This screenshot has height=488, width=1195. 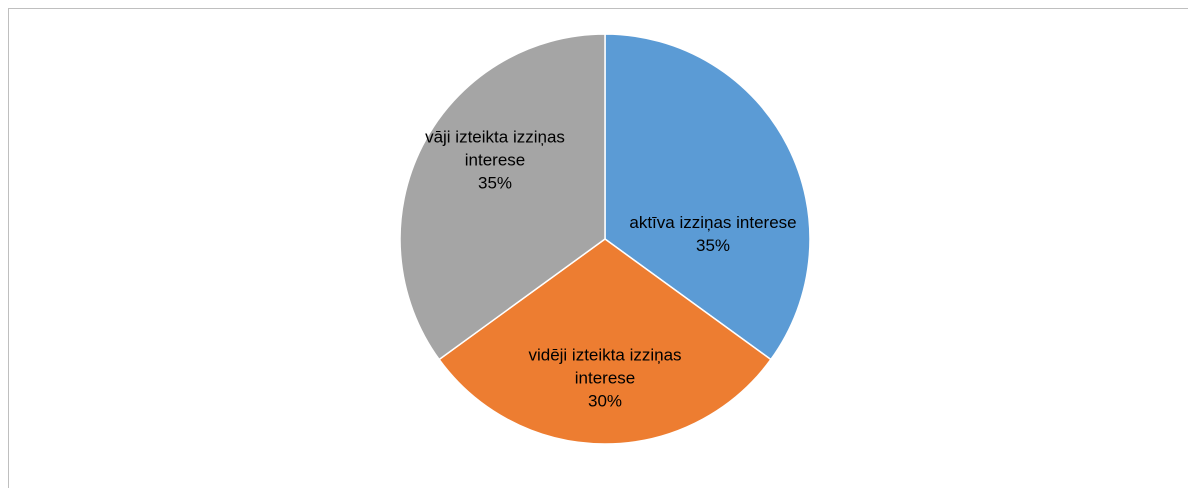 I want to click on slice-label: vidēji izteikta izziņas interese 30%, so click(x=605, y=378).